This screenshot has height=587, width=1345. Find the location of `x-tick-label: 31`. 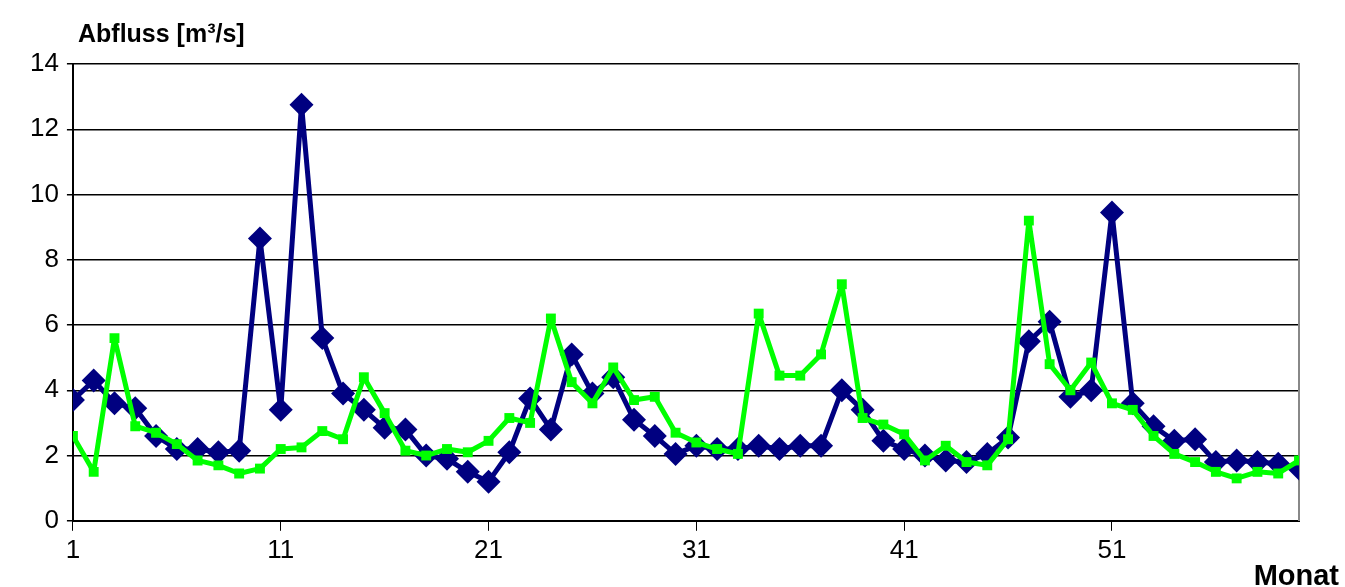

x-tick-label: 31 is located at coordinates (696, 548).